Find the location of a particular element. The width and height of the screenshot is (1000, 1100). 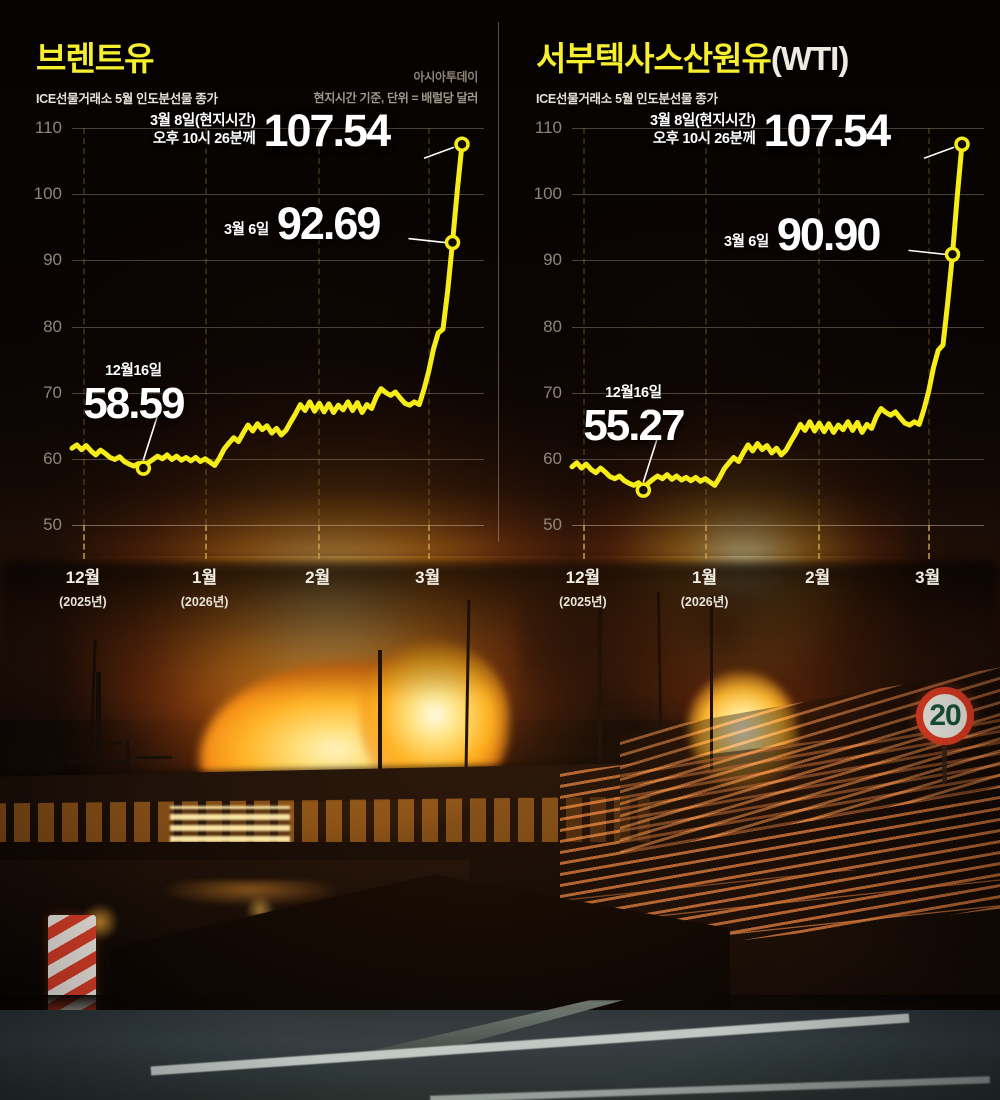

y-axis-tick-label: 60 is located at coordinates (52, 458).